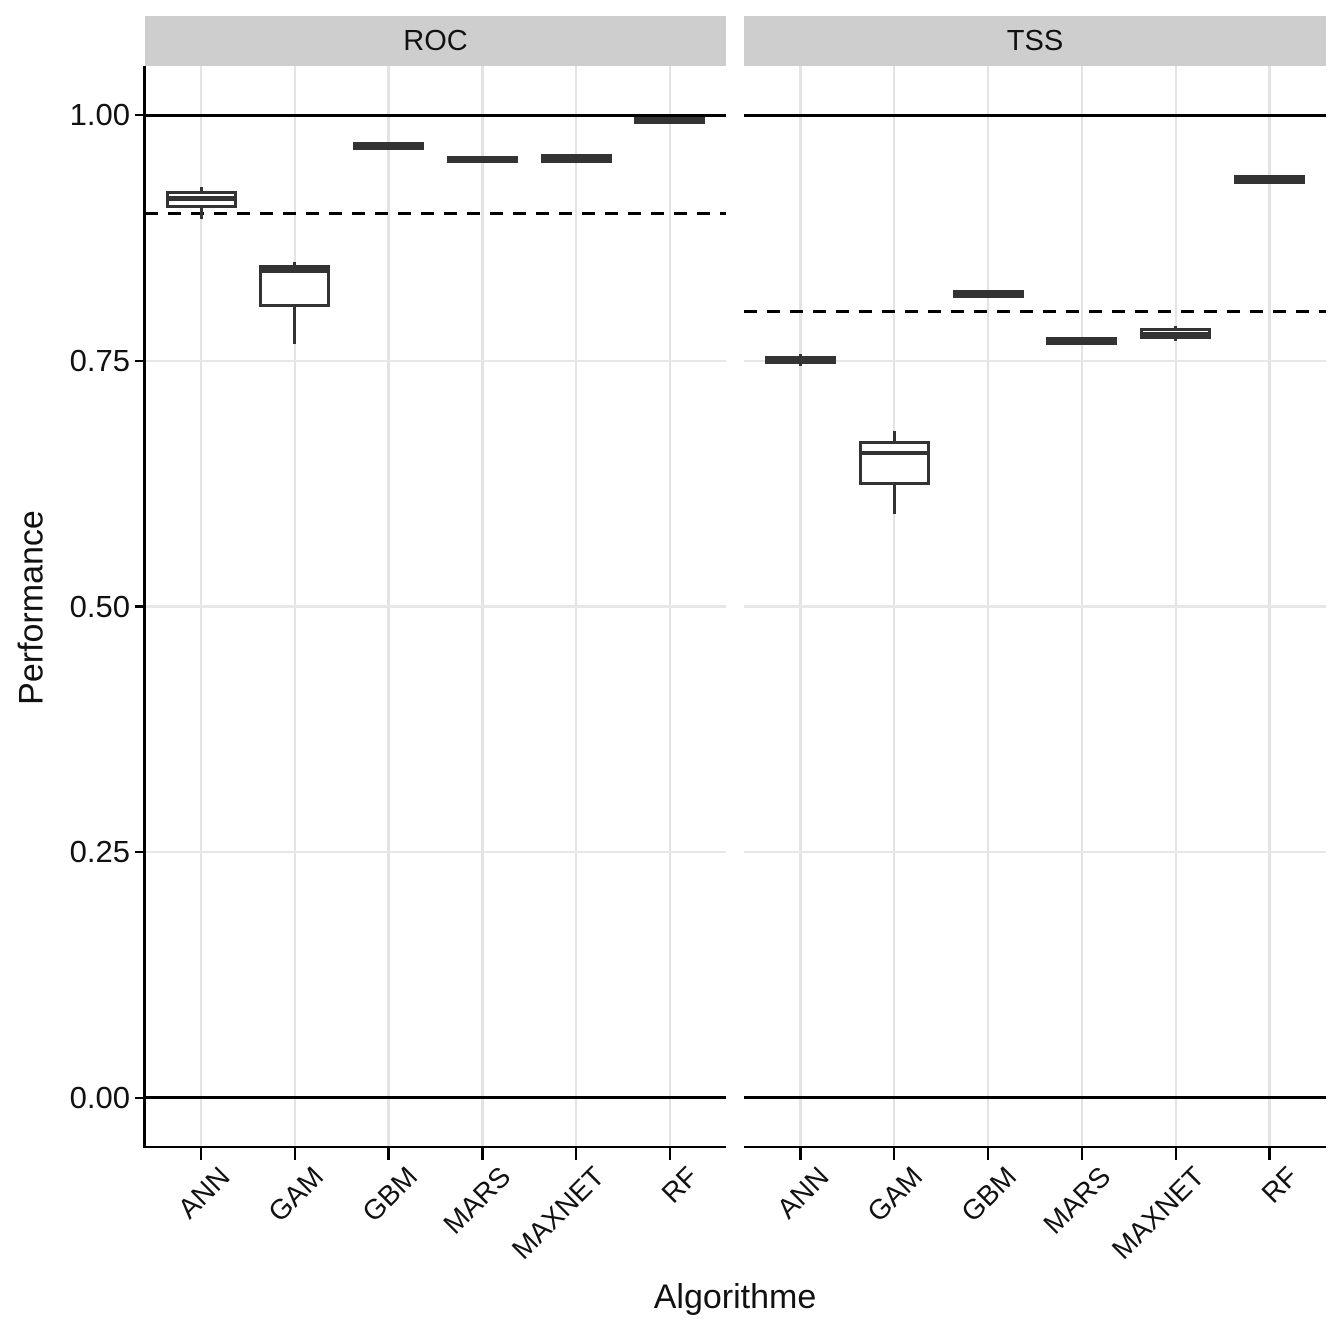 The height and width of the screenshot is (1344, 1344). I want to click on median-roc-maxnet, so click(576, 159).